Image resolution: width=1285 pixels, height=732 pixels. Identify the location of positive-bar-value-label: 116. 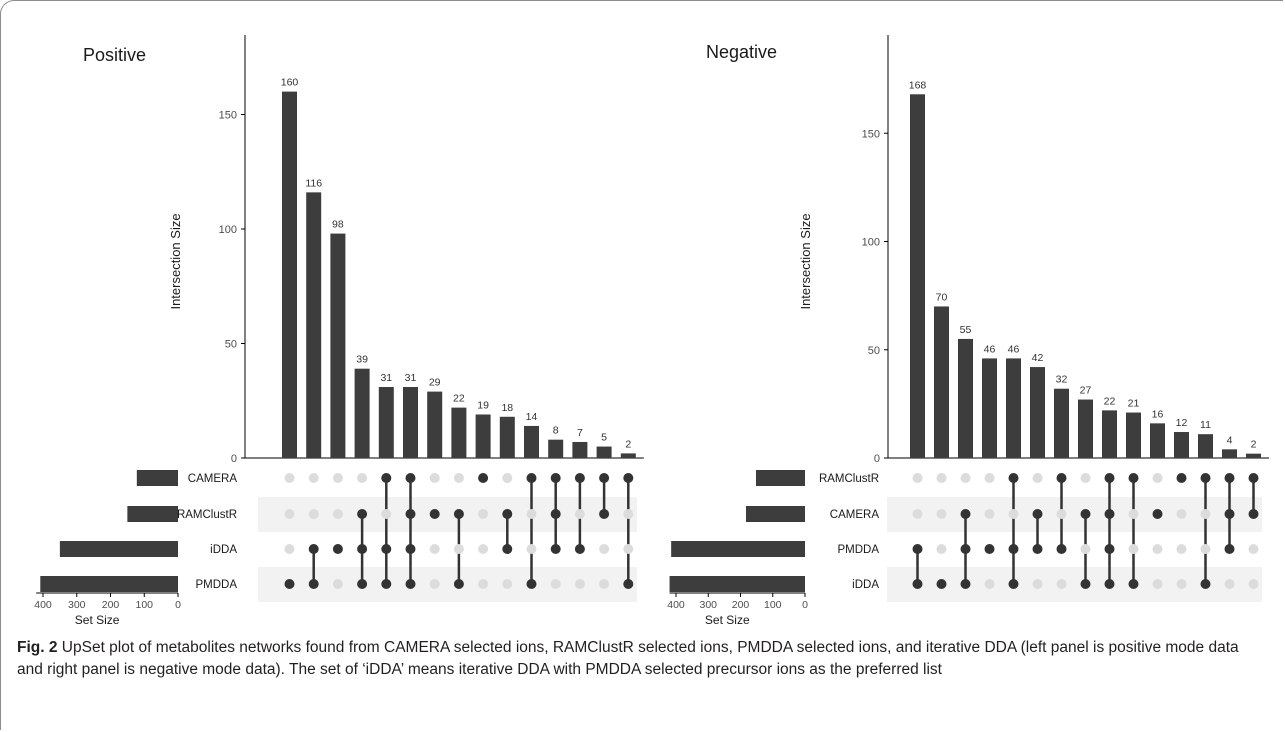
(313, 183).